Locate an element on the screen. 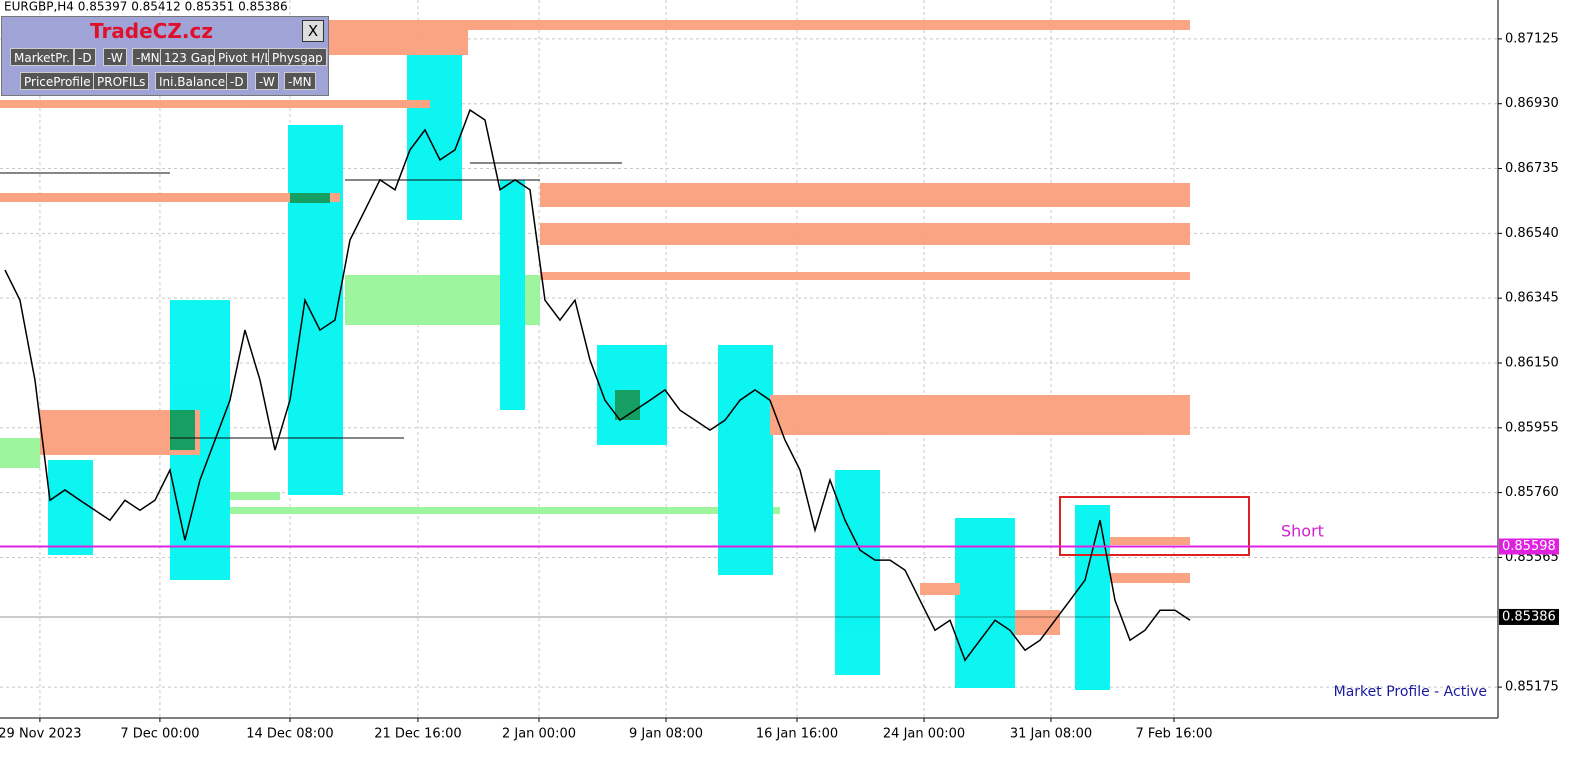  price-tag-label: 0.85598 is located at coordinates (1529, 546).